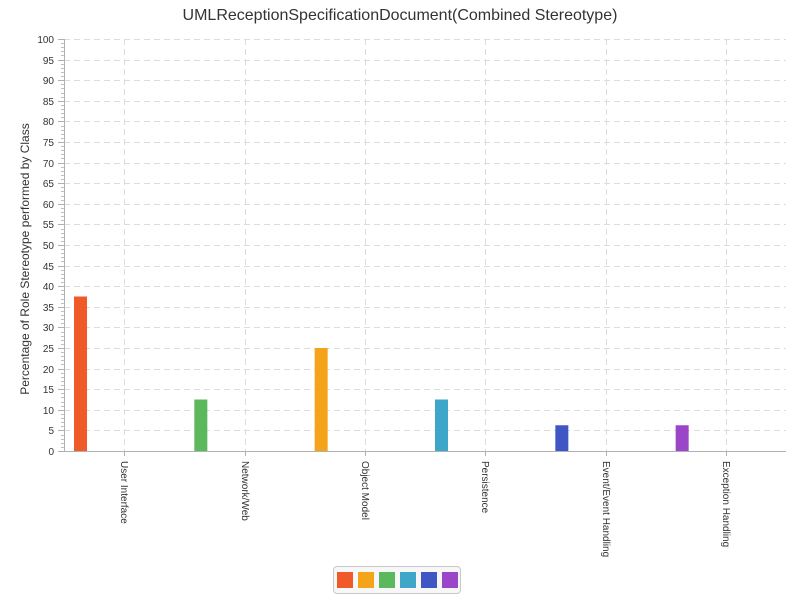 The height and width of the screenshot is (600, 800). Describe the element at coordinates (605, 509) in the screenshot. I see `x-tick-label: Event/Event Handling` at that location.